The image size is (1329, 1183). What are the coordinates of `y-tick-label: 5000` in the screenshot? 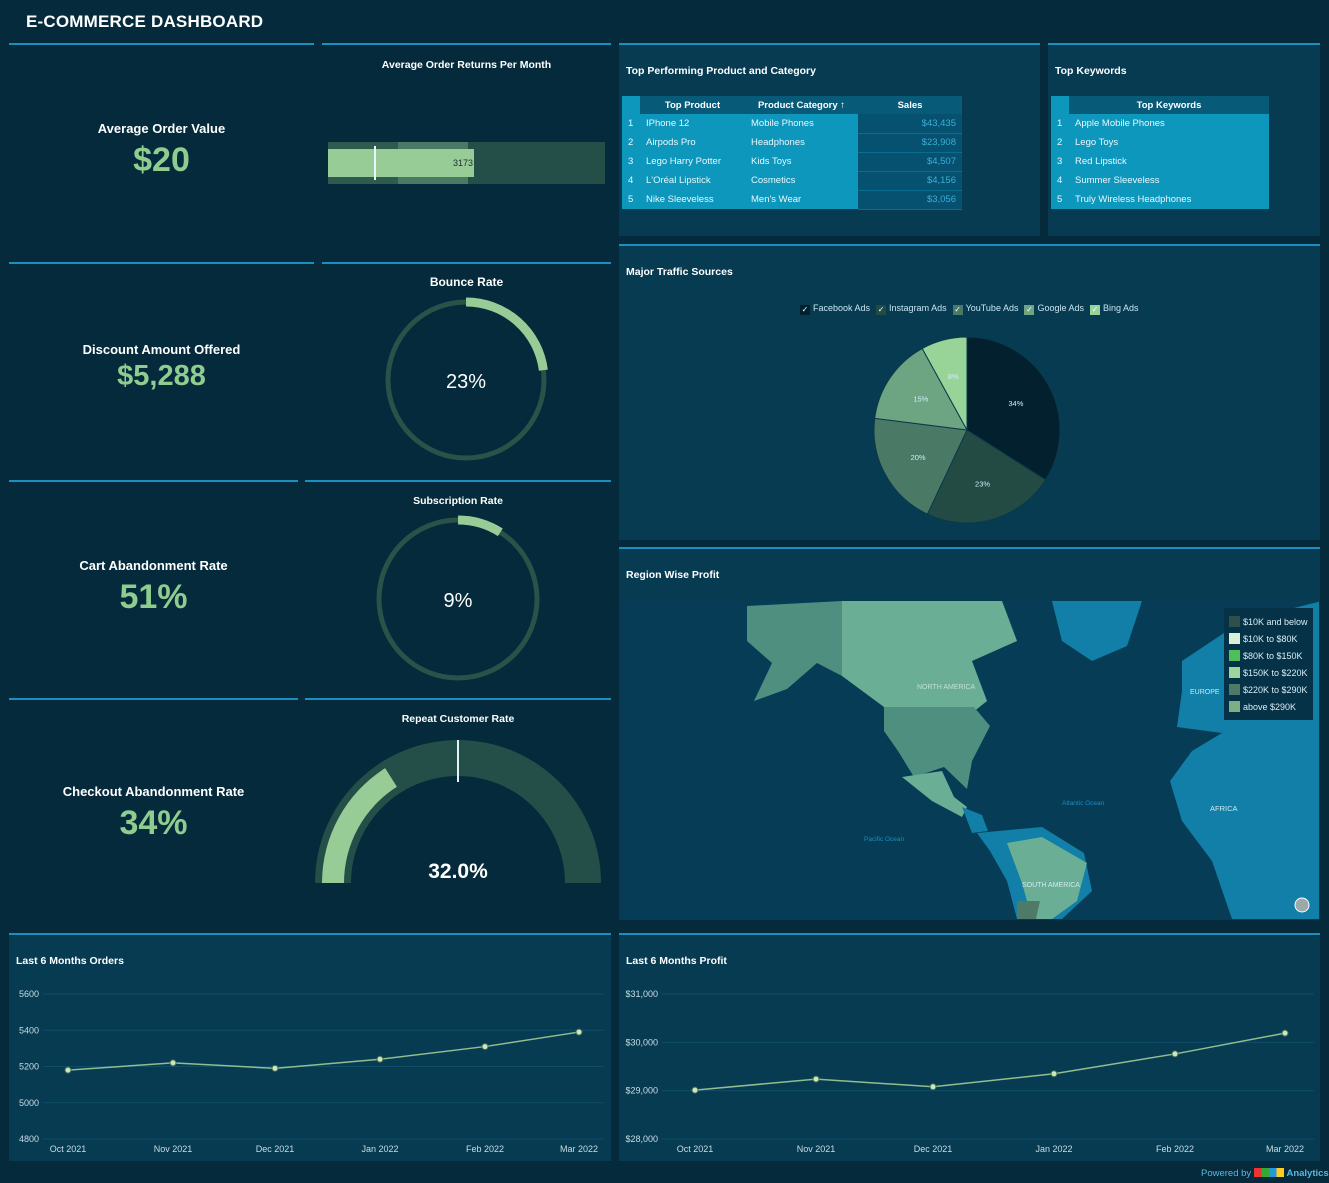 It's located at (29, 1103).